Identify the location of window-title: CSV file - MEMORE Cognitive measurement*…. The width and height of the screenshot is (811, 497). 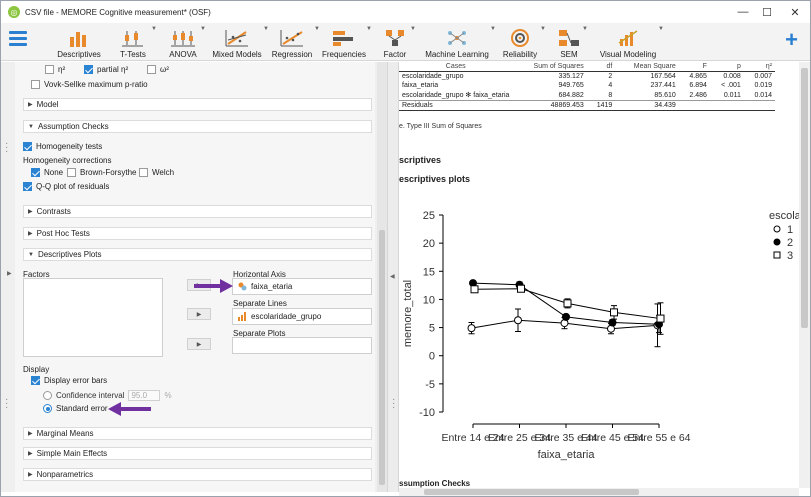
(118, 12).